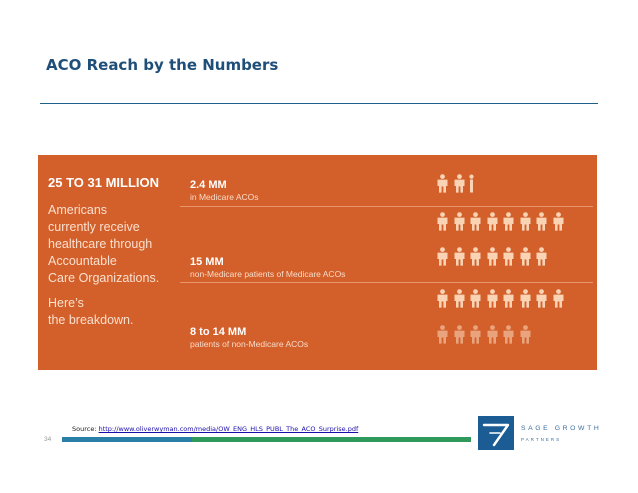 The width and height of the screenshot is (638, 493). Describe the element at coordinates (94, 227) in the screenshot. I see `description-line: currently receive` at that location.